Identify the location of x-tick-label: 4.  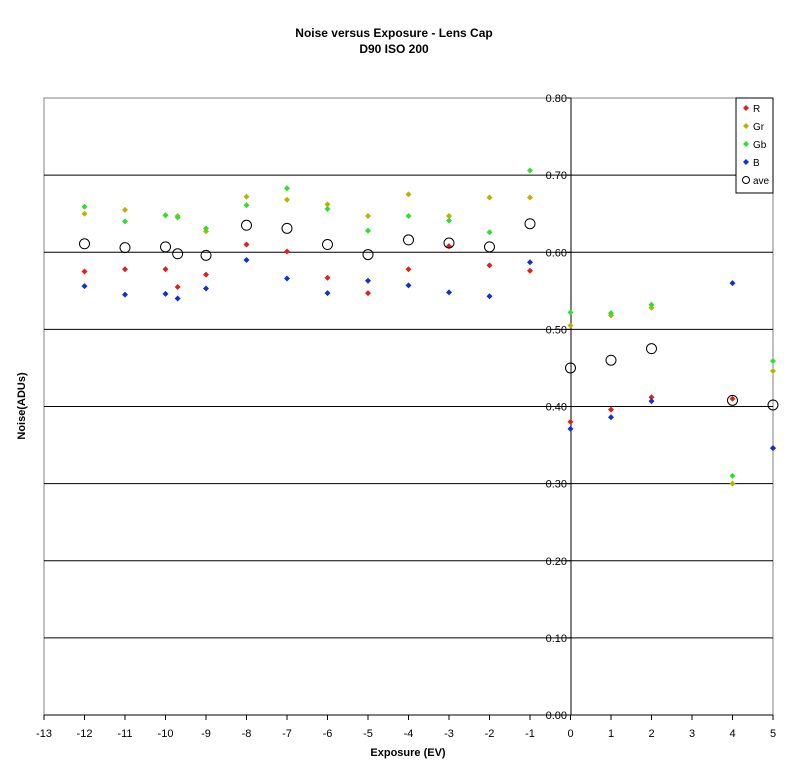
(732, 734).